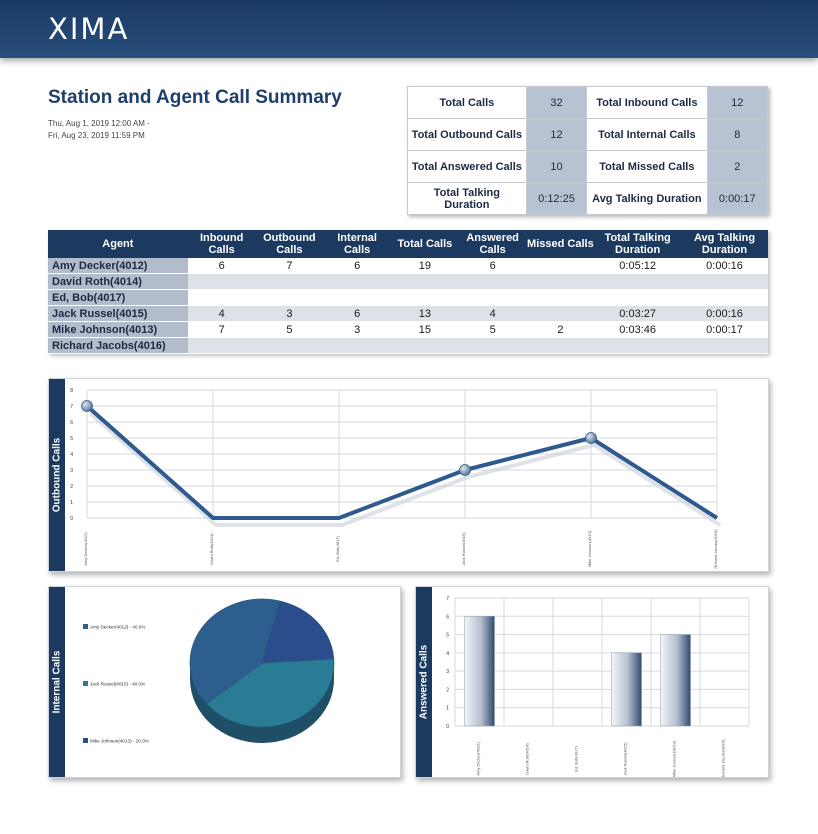 This screenshot has height=834, width=818. Describe the element at coordinates (289, 244) in the screenshot. I see `column-header: Outbound Calls` at that location.